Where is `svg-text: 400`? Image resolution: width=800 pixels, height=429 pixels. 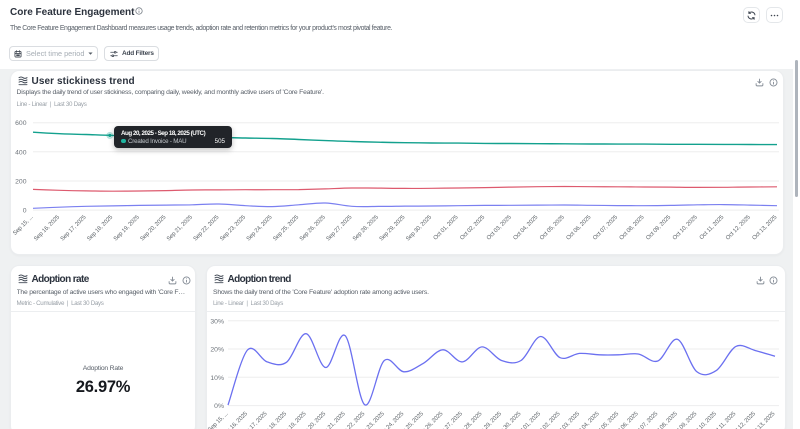 svg-text: 400 is located at coordinates (21, 152).